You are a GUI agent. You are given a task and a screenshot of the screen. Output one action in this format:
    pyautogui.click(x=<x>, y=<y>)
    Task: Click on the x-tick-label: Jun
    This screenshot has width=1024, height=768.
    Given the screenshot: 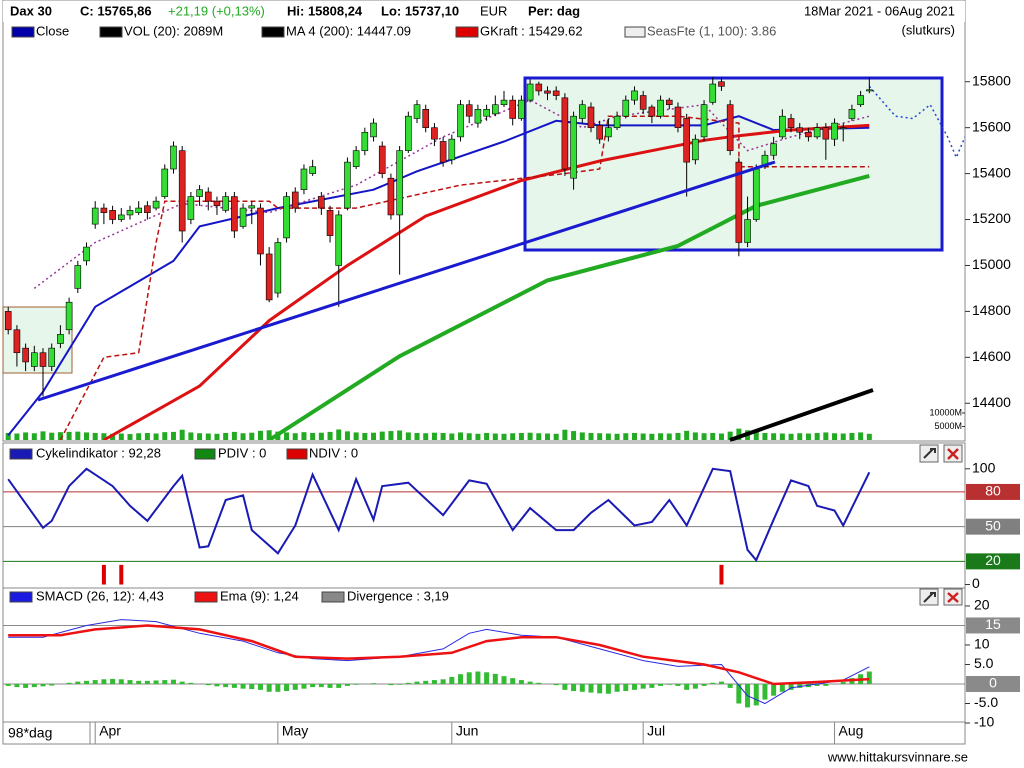 What is the action you would take?
    pyautogui.click(x=467, y=731)
    